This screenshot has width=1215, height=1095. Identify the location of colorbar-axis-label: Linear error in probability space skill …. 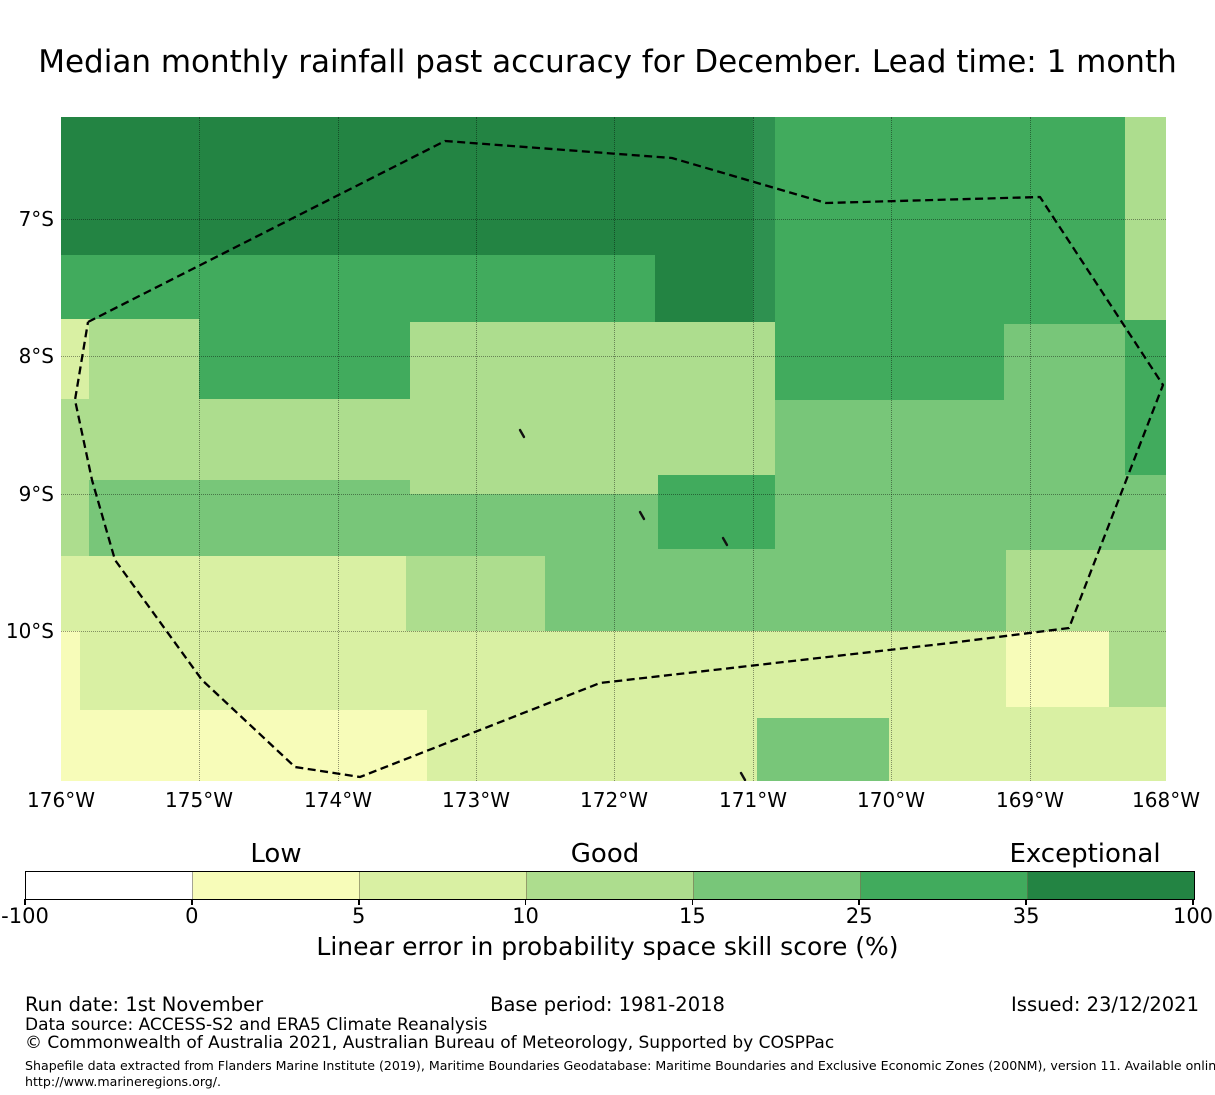
(607, 946).